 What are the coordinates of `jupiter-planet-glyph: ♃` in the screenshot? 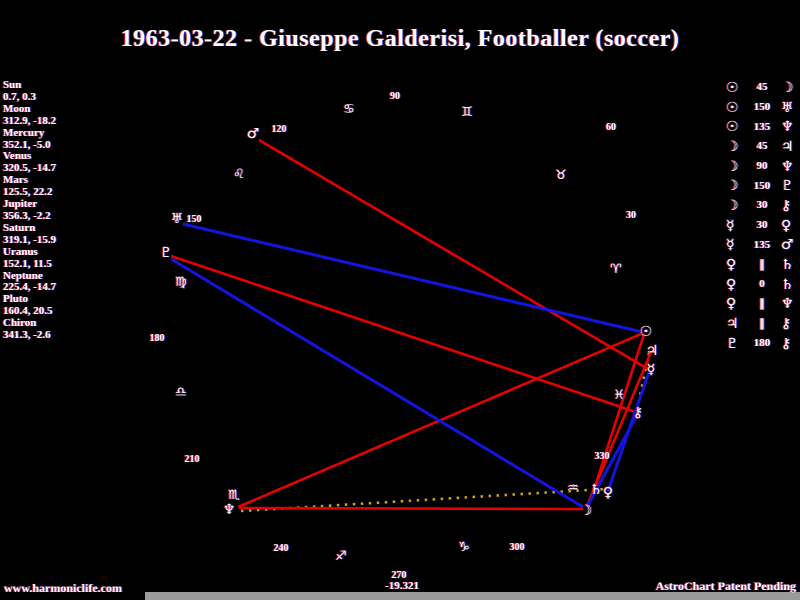 It's located at (652, 351).